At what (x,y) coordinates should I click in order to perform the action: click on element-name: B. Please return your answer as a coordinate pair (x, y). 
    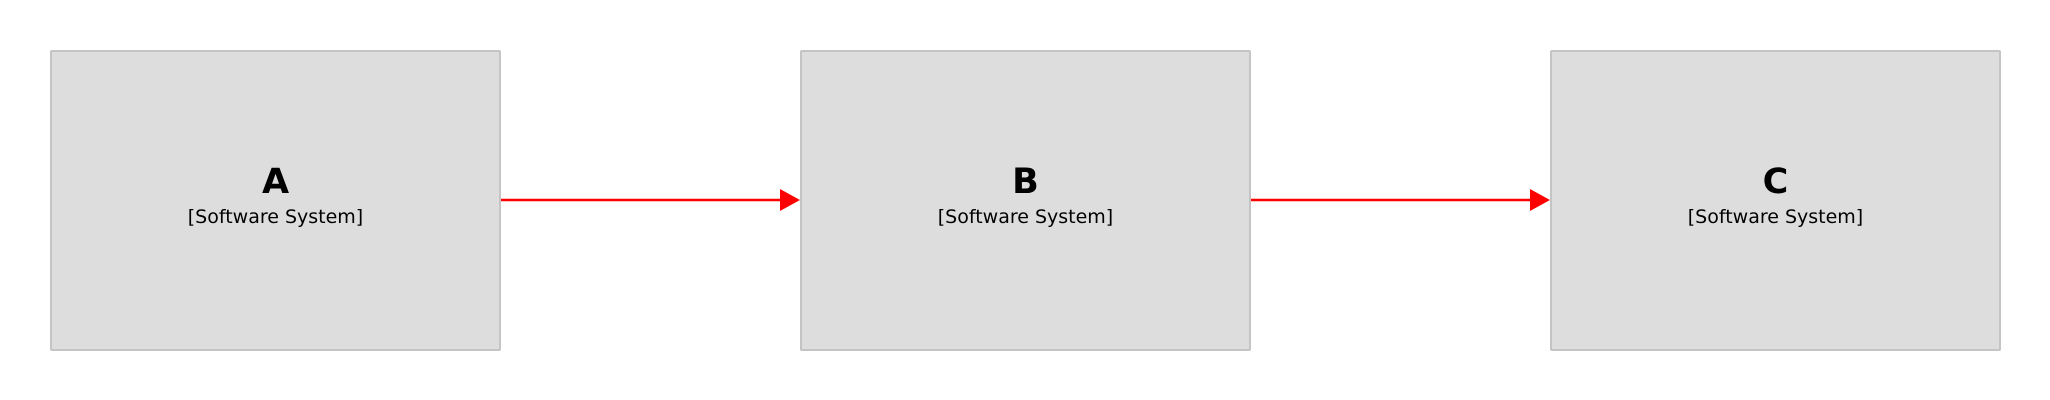
    Looking at the image, I should click on (1025, 182).